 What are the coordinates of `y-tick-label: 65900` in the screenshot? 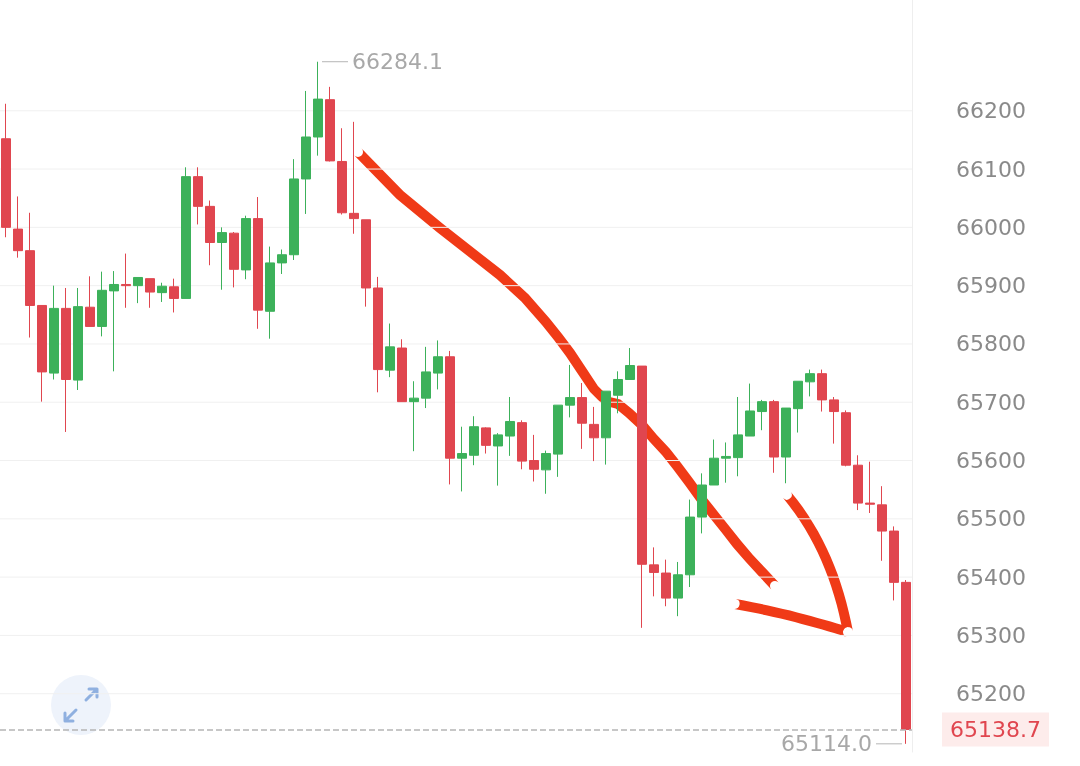 It's located at (991, 286).